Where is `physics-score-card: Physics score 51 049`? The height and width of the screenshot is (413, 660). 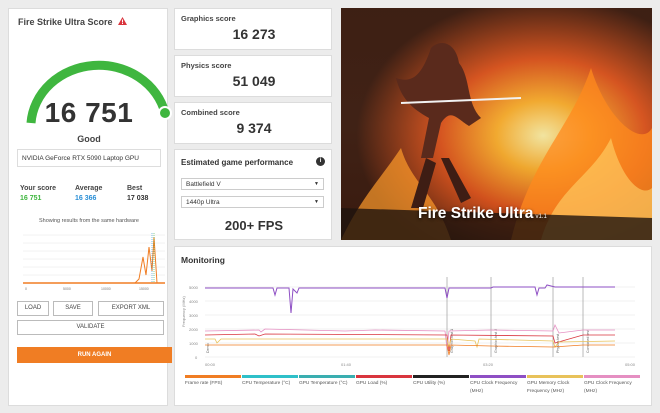
physics-score-card: Physics score 51 049 is located at coordinates (253, 76).